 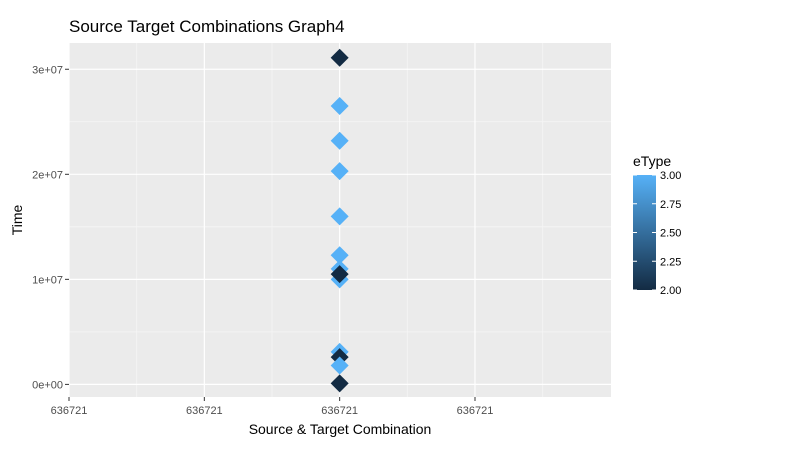 I want to click on data-points, so click(x=339, y=220).